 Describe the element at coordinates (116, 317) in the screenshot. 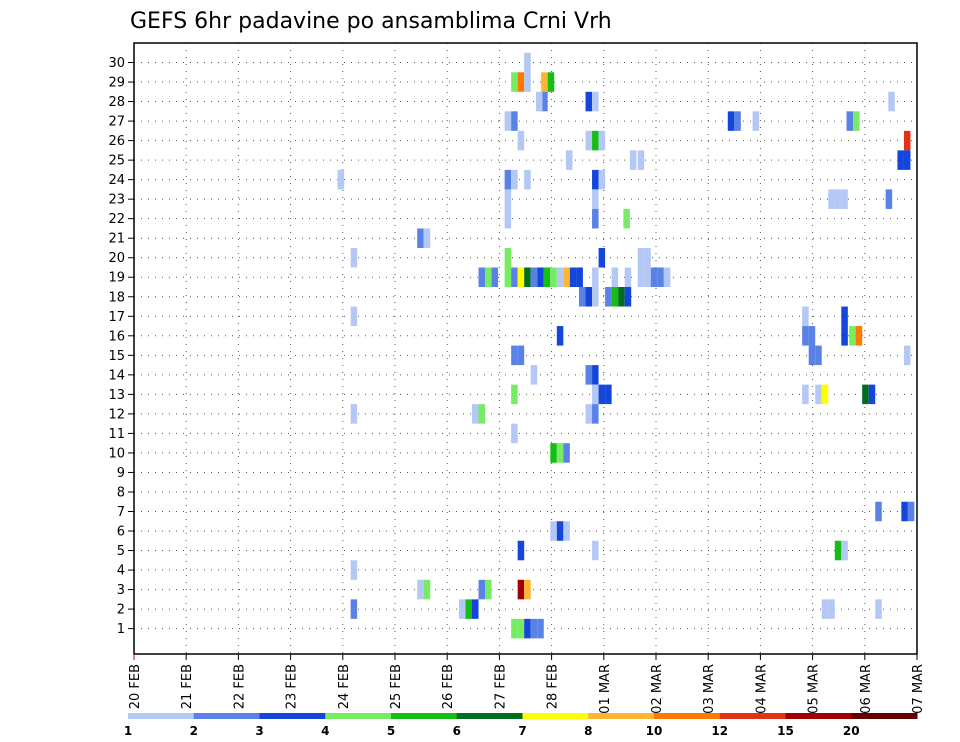

I see `y-tick-label: 17` at that location.